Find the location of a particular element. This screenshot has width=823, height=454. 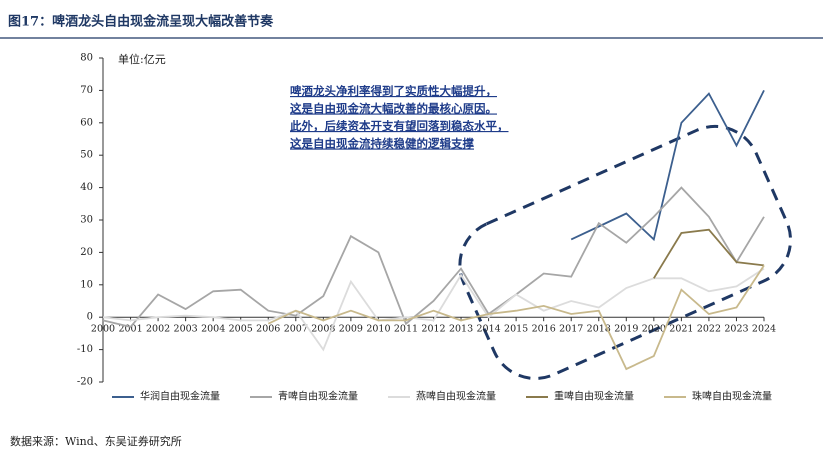

y-tick-label: 40 is located at coordinates (86, 187).